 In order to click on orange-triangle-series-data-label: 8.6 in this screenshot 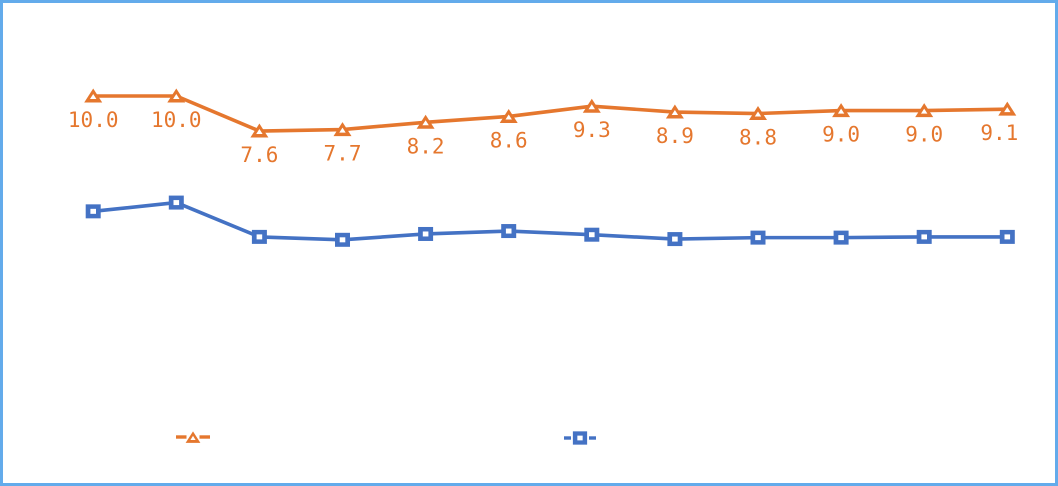, I will do `click(509, 140)`.